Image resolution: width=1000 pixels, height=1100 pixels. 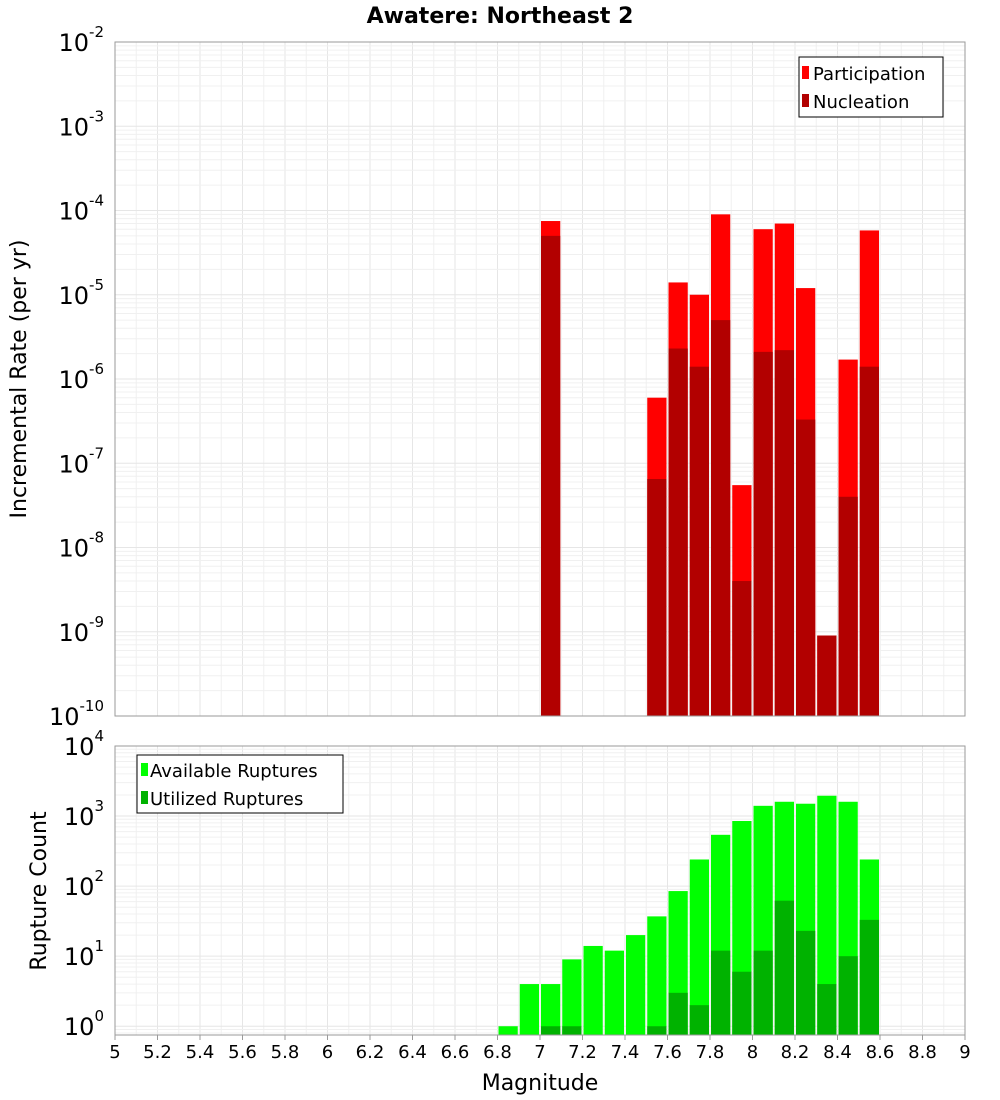 I want to click on y-tick-label: 10⁴, so click(x=84, y=744).